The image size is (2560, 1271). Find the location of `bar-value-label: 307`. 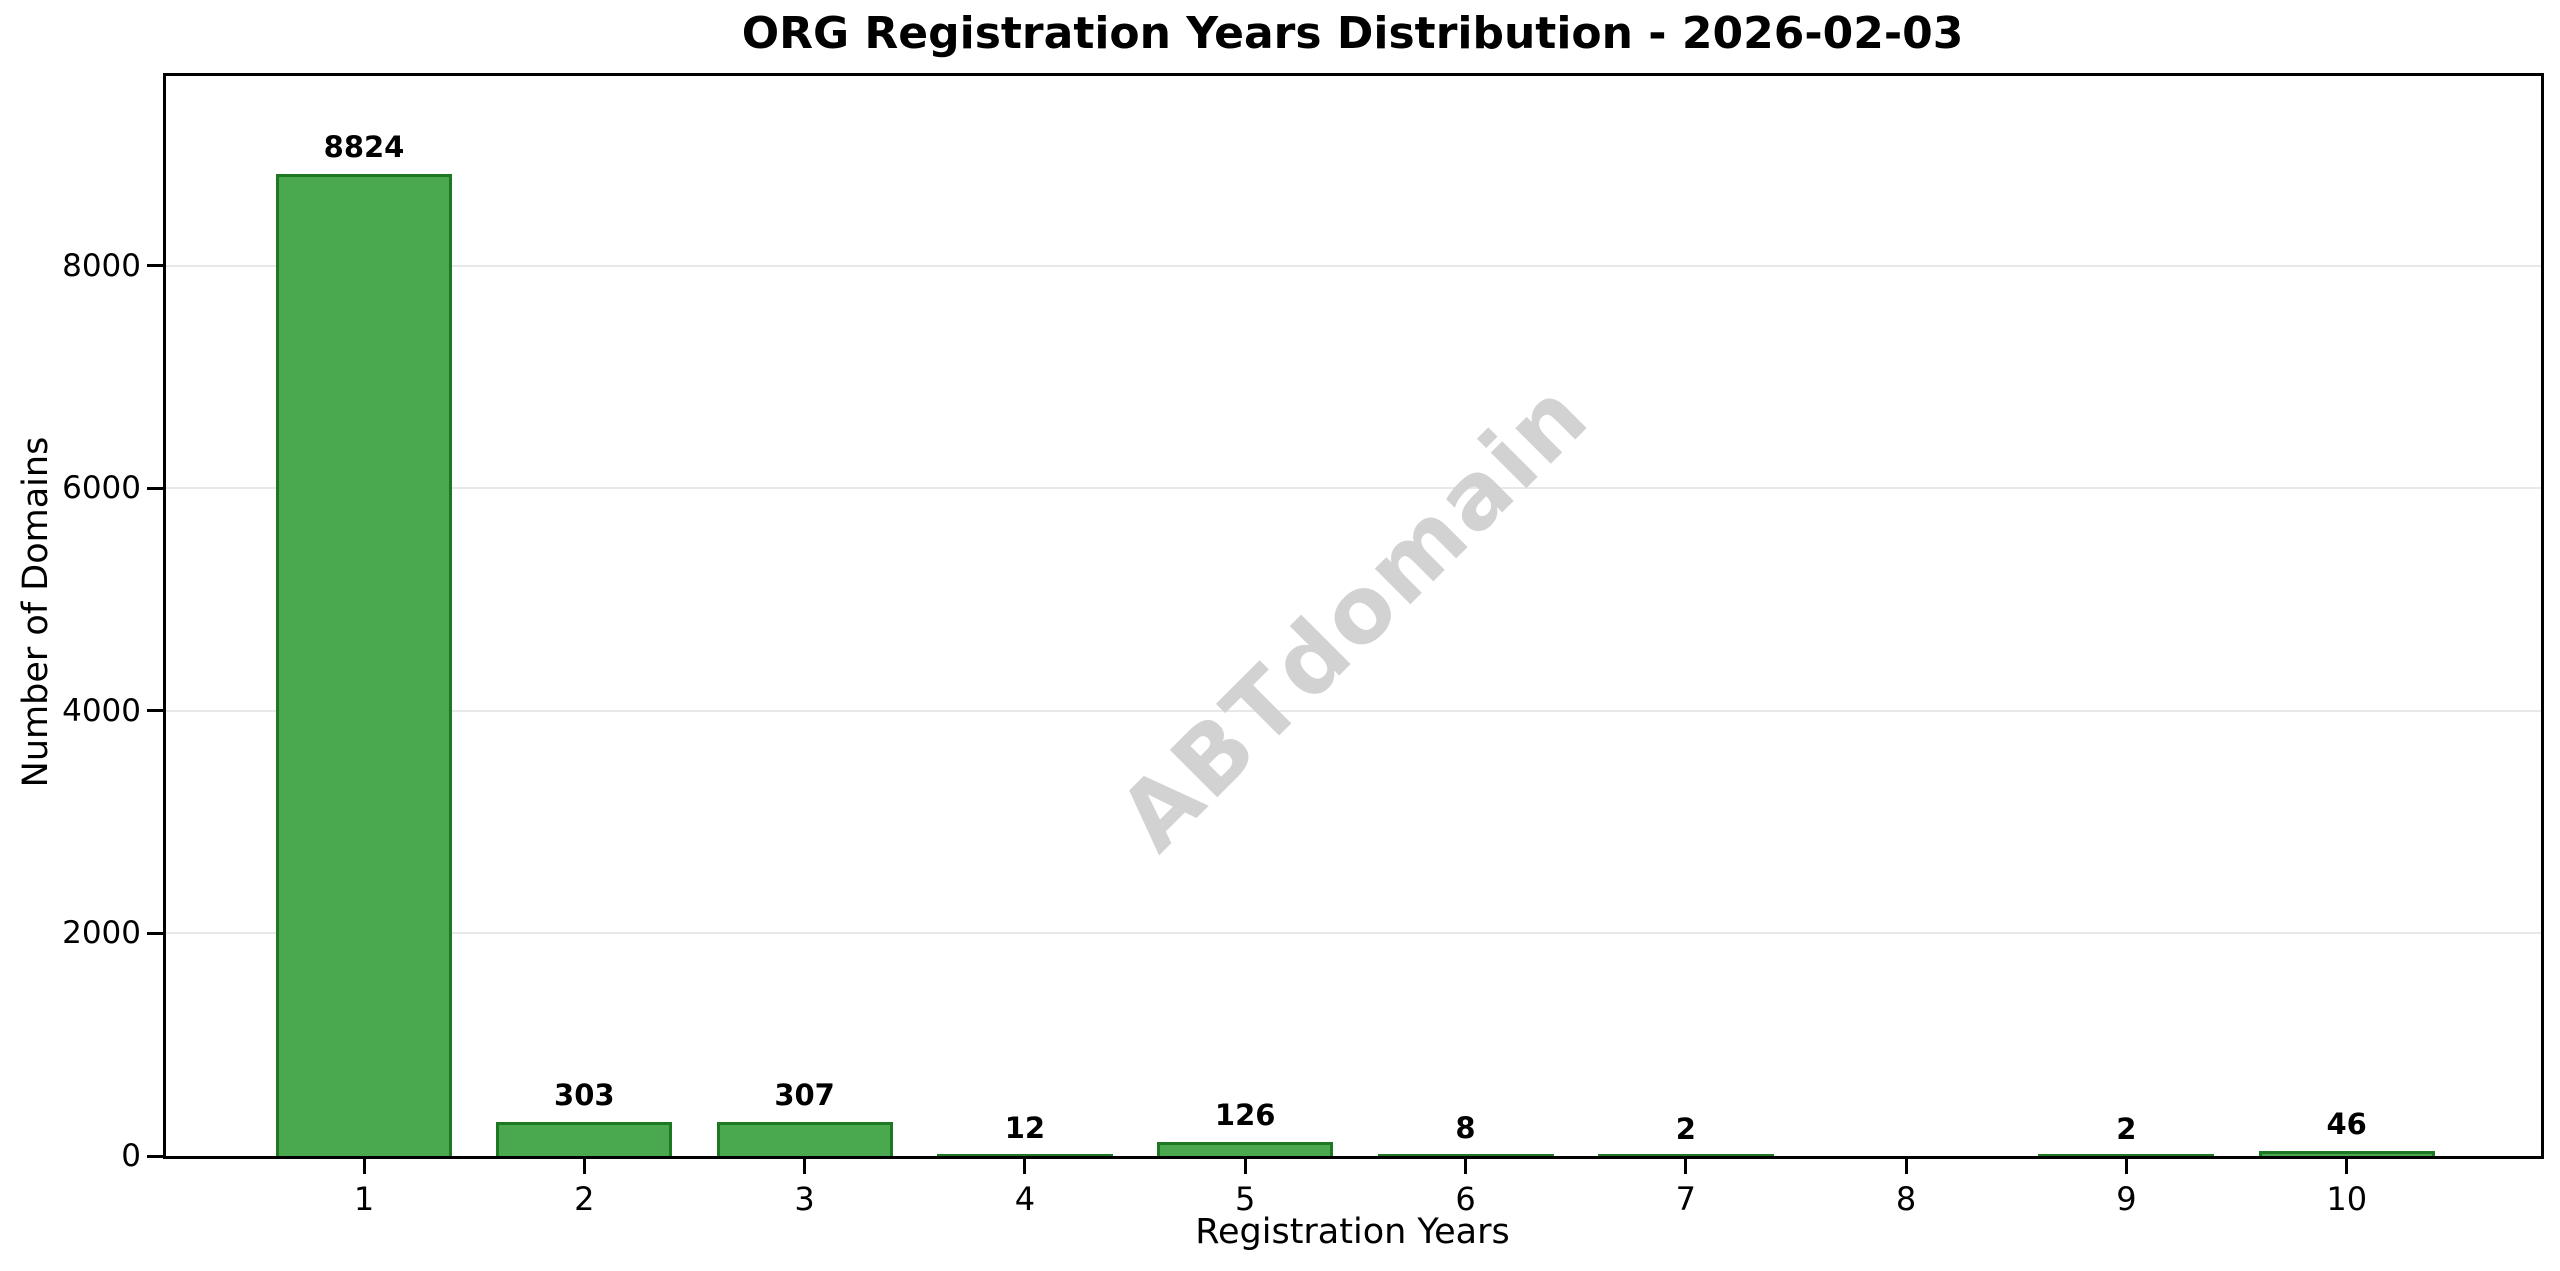

bar-value-label: 307 is located at coordinates (804, 1094).